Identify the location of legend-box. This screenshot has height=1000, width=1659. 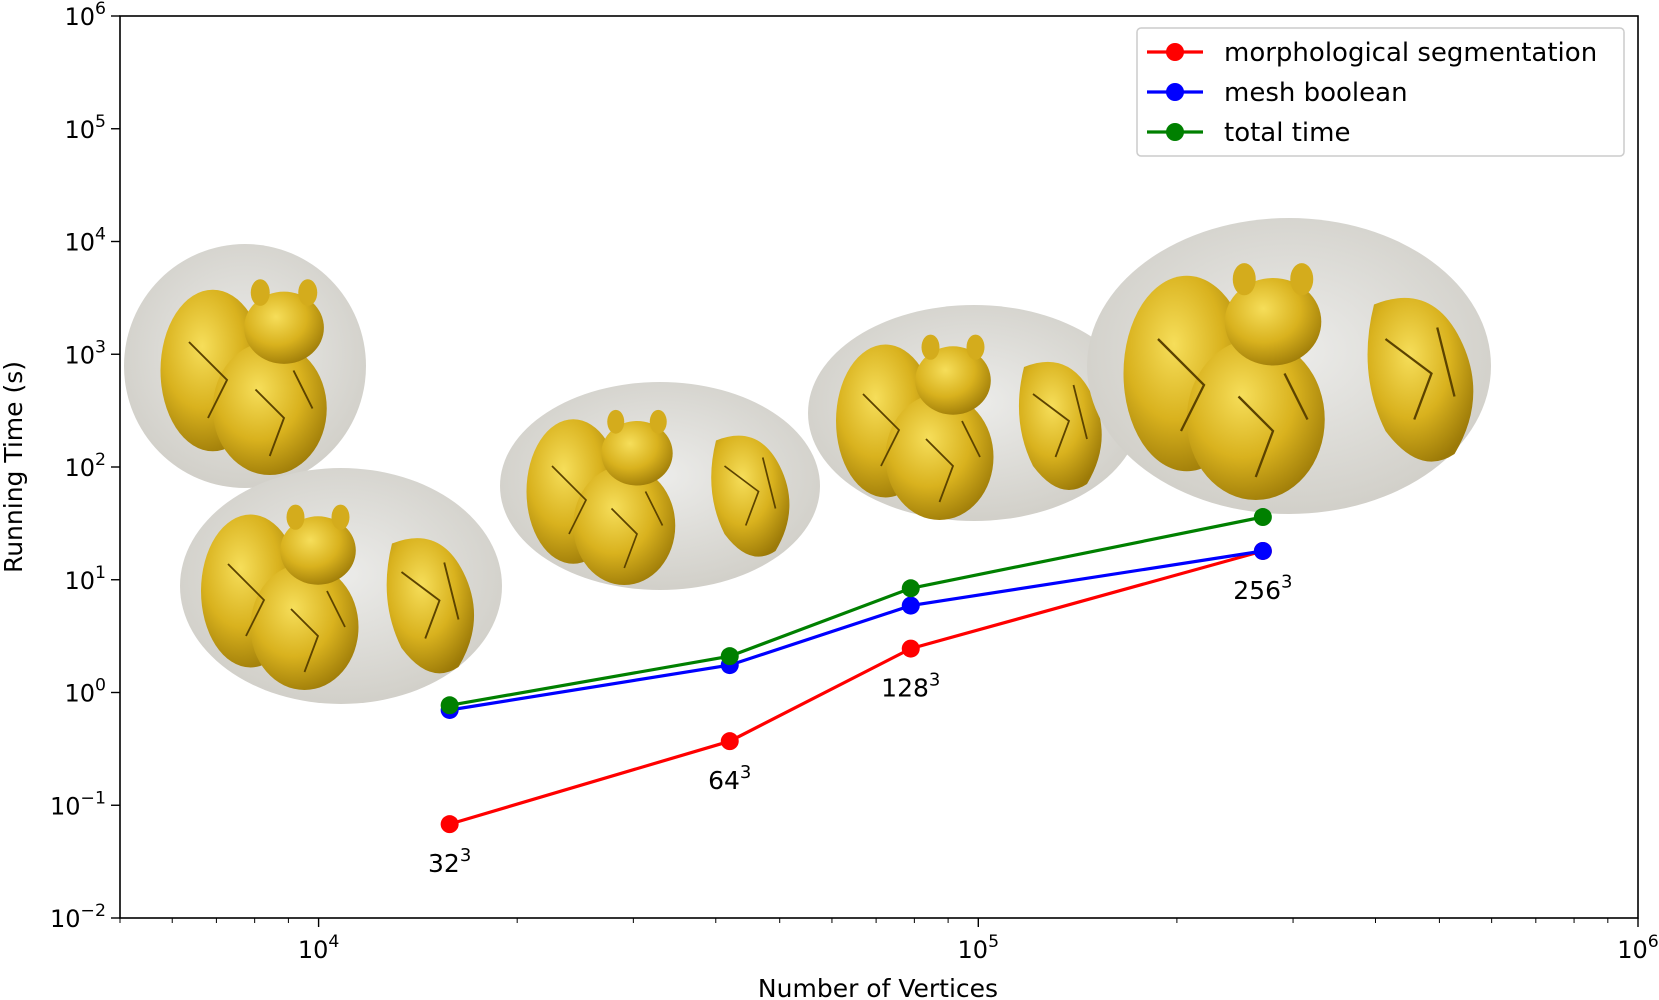
(1380, 92).